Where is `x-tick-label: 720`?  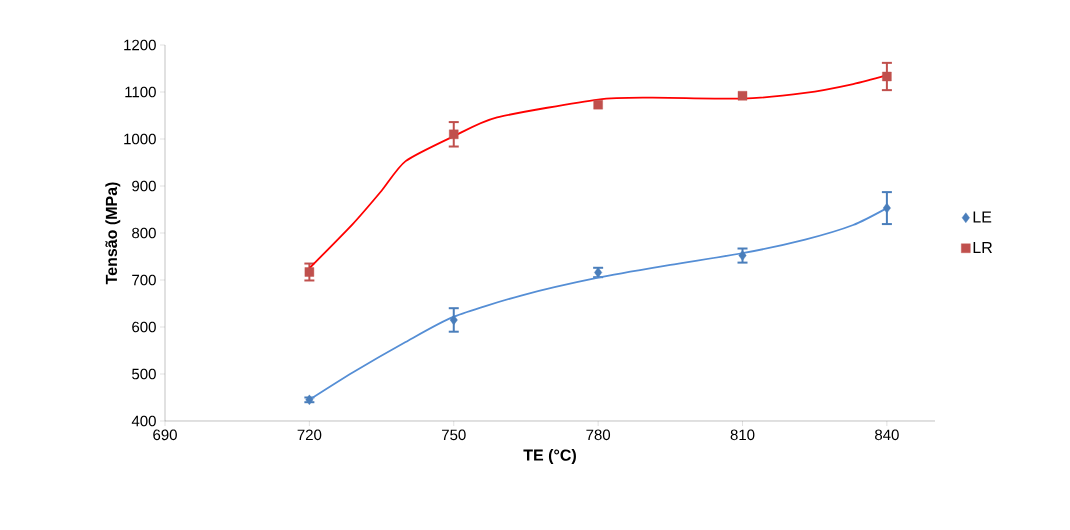 x-tick-label: 720 is located at coordinates (309, 435).